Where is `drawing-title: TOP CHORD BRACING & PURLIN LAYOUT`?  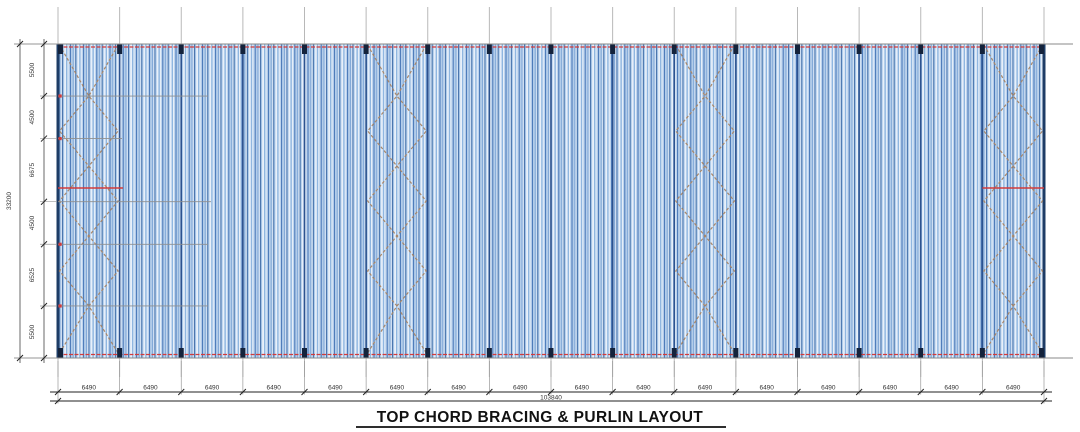 drawing-title: TOP CHORD BRACING & PURLIN LAYOUT is located at coordinates (540, 417).